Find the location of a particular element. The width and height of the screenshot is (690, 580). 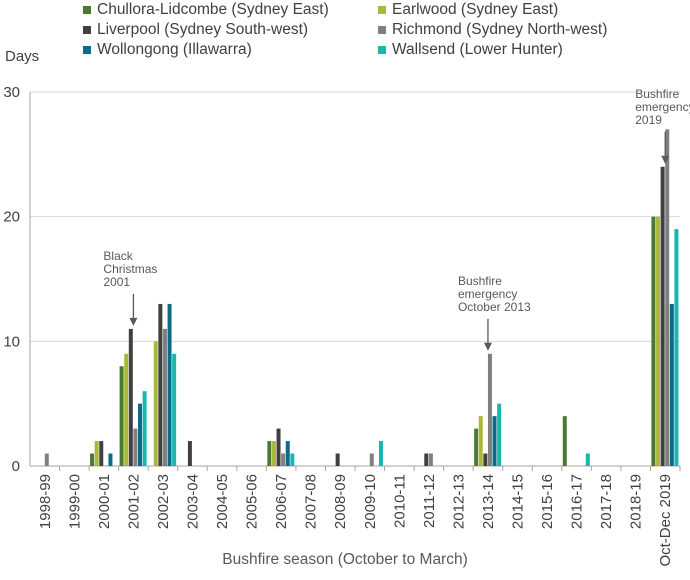

x-tick-label: 2004-05 is located at coordinates (222, 501).